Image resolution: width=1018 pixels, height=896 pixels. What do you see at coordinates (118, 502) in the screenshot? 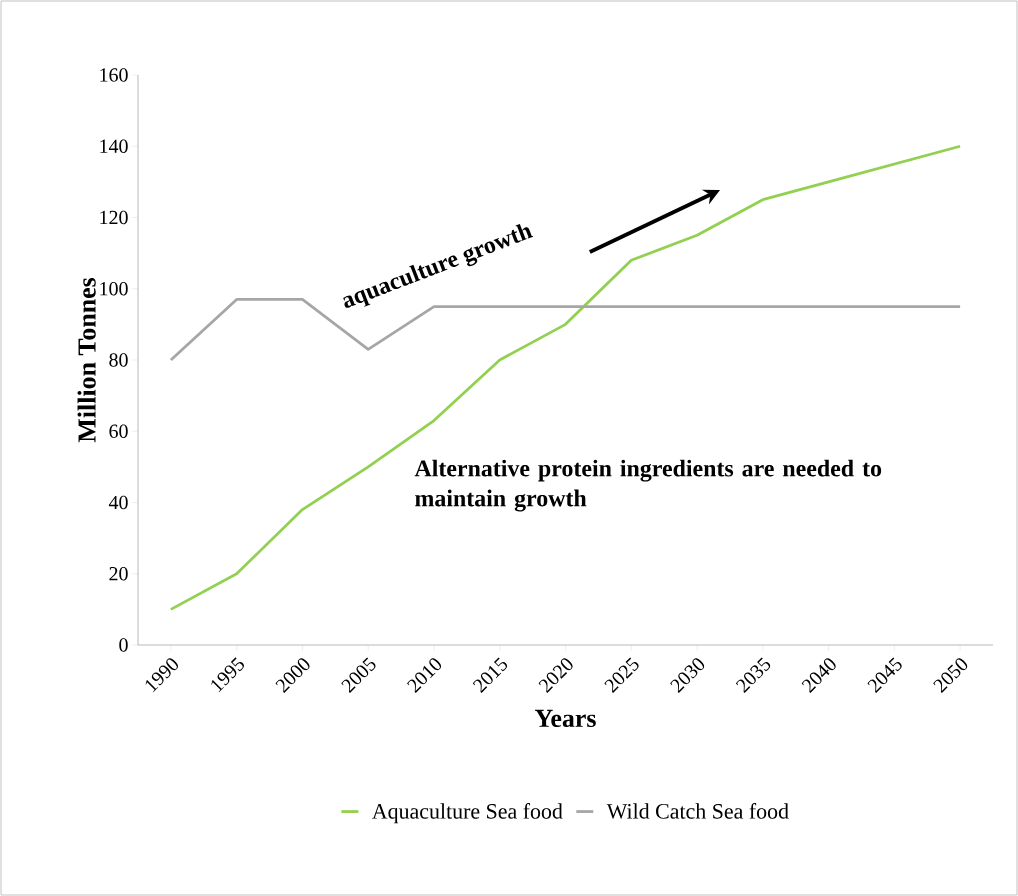
I see `y-tick-label: 40` at bounding box center [118, 502].